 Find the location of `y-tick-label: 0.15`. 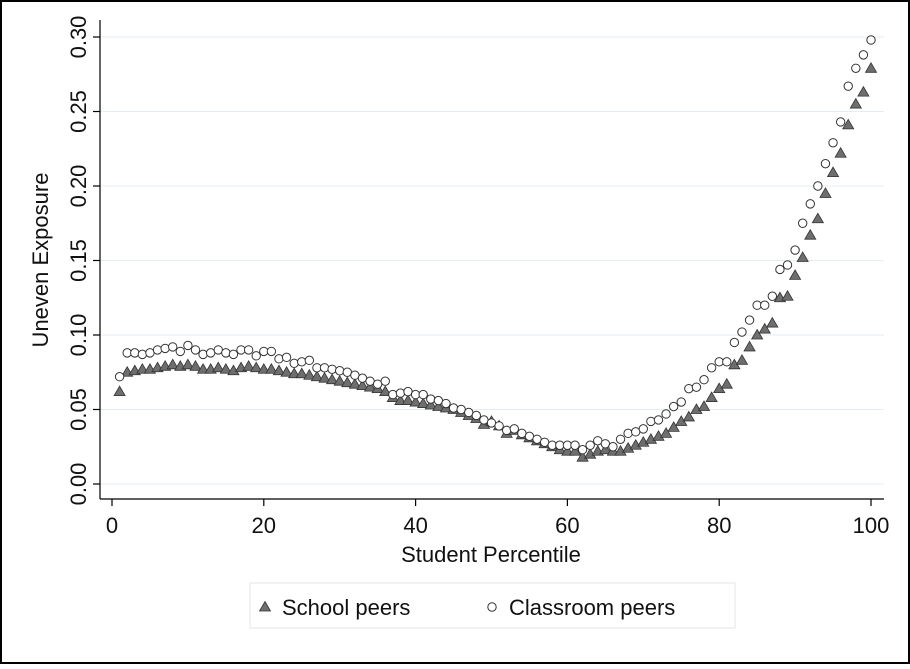

y-tick-label: 0.15 is located at coordinates (78, 260).